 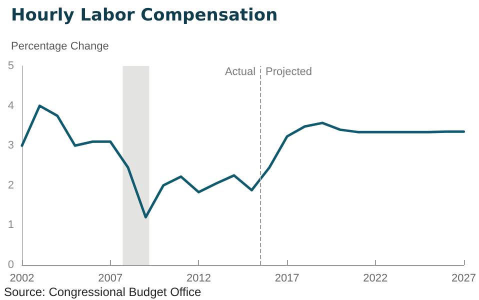 I want to click on y-tick-label: 2, so click(x=11, y=185).